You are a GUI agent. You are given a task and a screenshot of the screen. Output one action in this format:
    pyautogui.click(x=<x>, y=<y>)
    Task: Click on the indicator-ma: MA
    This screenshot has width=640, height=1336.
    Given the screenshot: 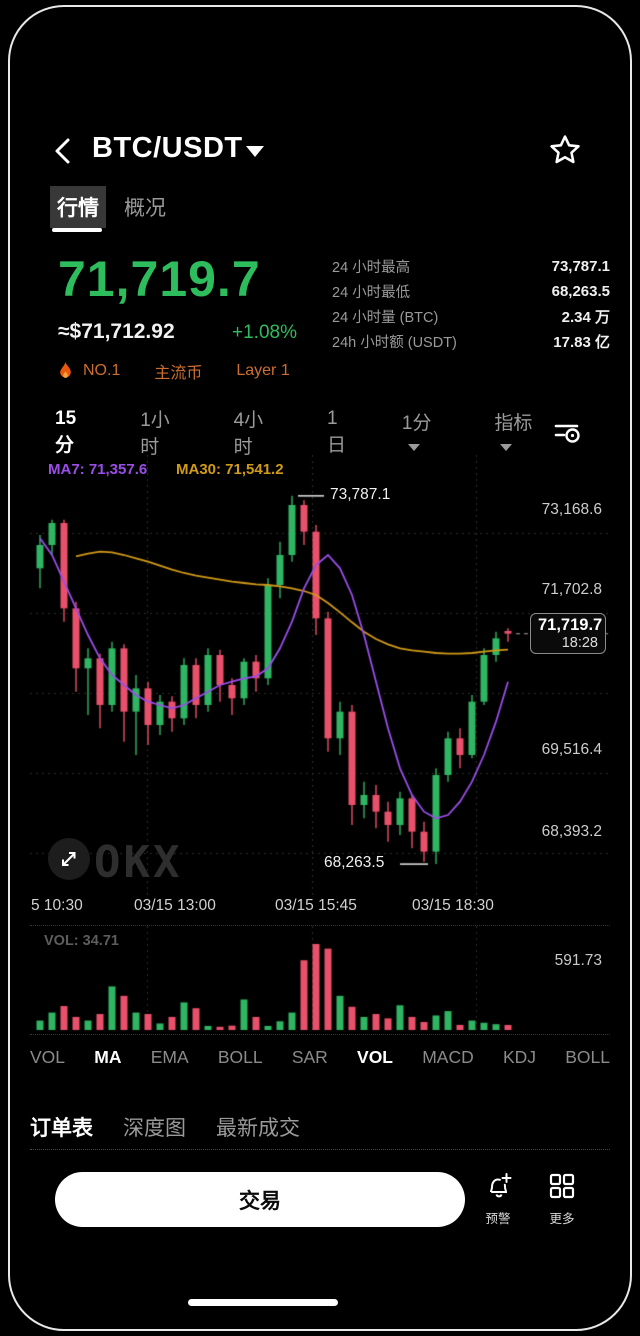 What is the action you would take?
    pyautogui.click(x=108, y=1056)
    